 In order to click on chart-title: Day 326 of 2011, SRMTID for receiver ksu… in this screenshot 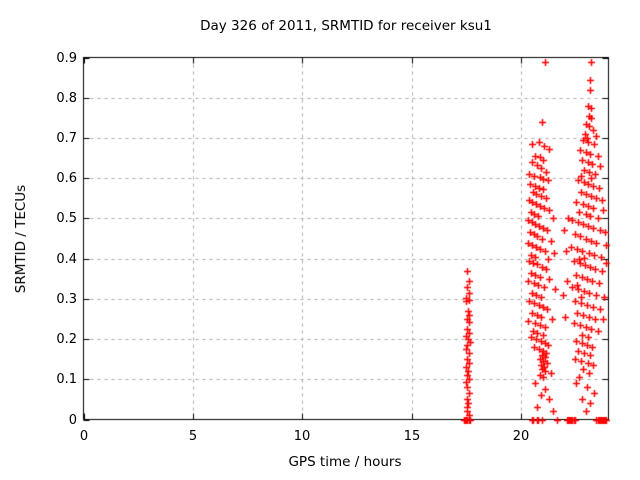, I will do `click(346, 26)`.